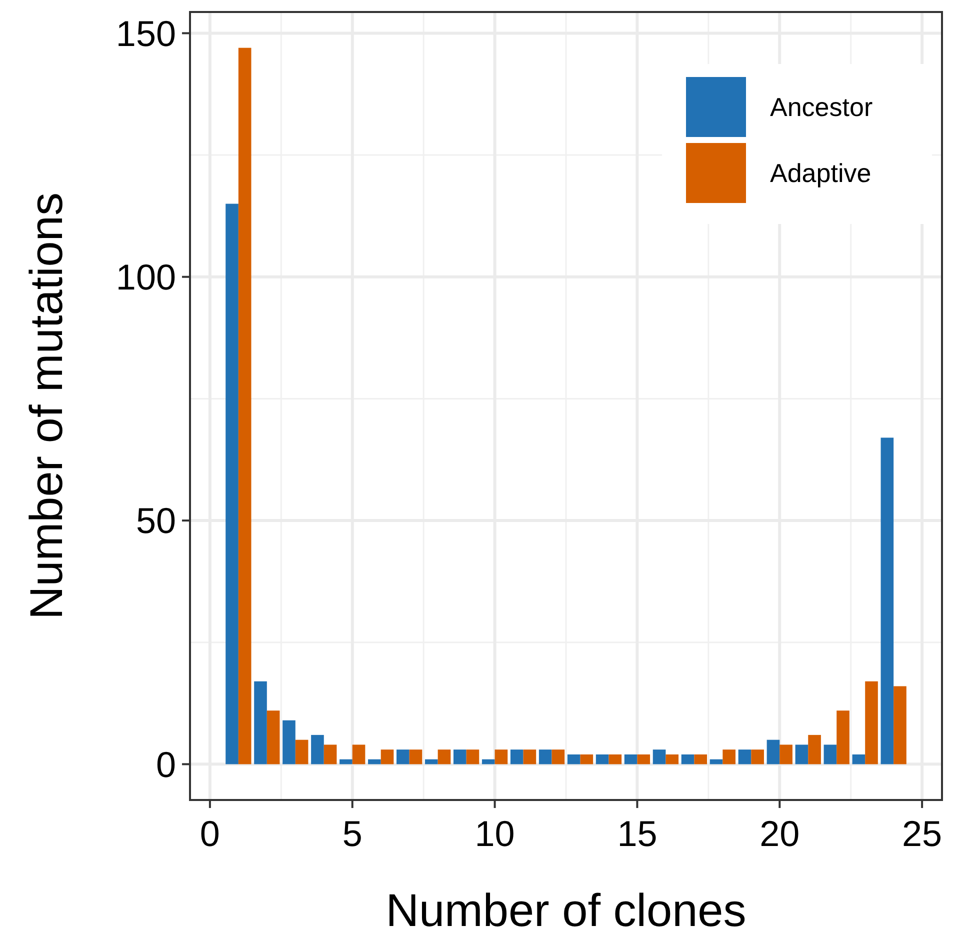  I want to click on y-tick-label: 50, so click(156, 521).